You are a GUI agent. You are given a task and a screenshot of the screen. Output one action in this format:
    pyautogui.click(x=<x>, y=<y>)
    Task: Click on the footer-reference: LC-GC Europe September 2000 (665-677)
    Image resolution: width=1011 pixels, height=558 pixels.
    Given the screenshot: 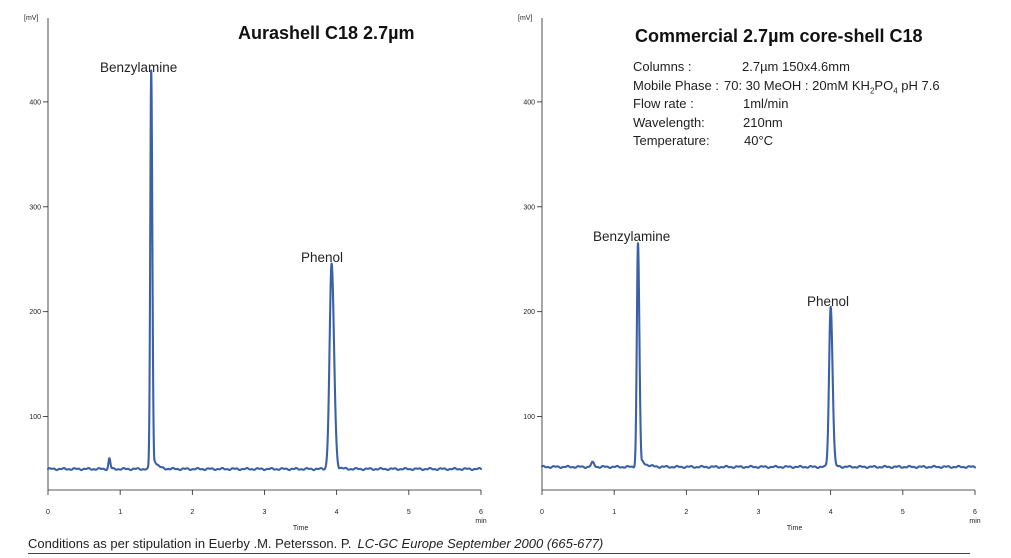 What is the action you would take?
    pyautogui.click(x=480, y=543)
    